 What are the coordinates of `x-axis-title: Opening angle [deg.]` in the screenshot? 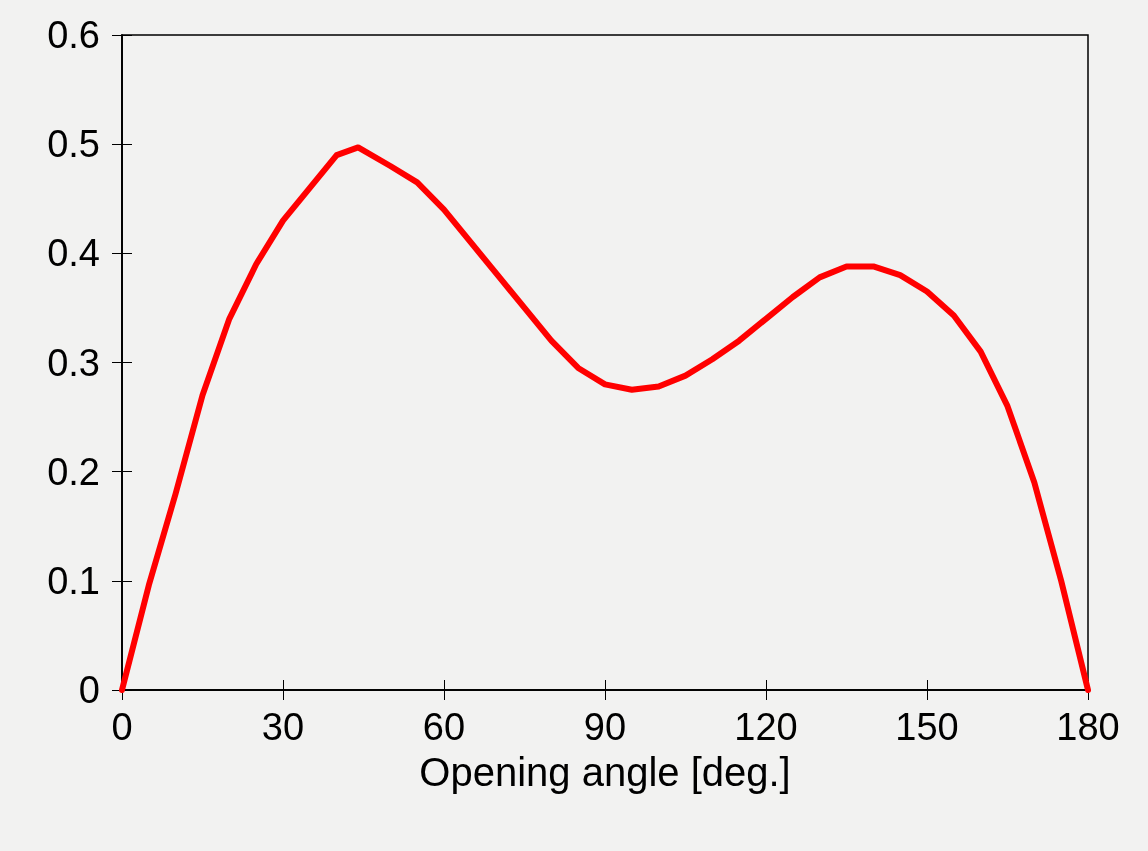 It's located at (605, 772).